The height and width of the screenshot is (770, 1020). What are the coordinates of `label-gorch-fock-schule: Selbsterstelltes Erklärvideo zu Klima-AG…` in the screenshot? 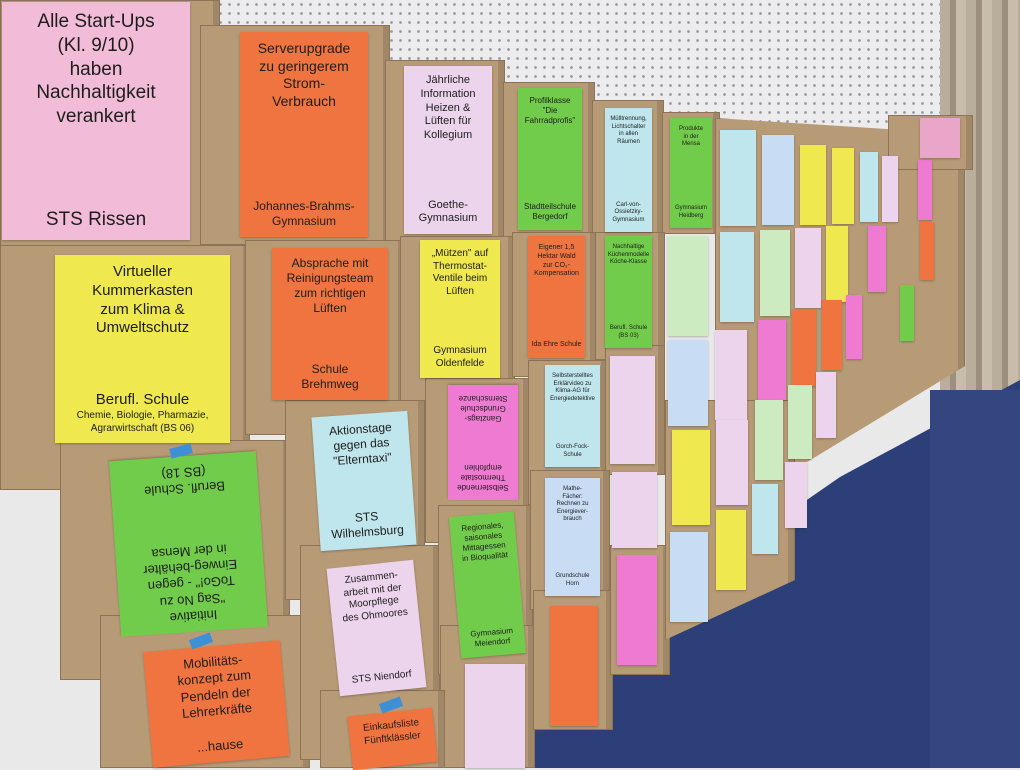 It's located at (572, 416).